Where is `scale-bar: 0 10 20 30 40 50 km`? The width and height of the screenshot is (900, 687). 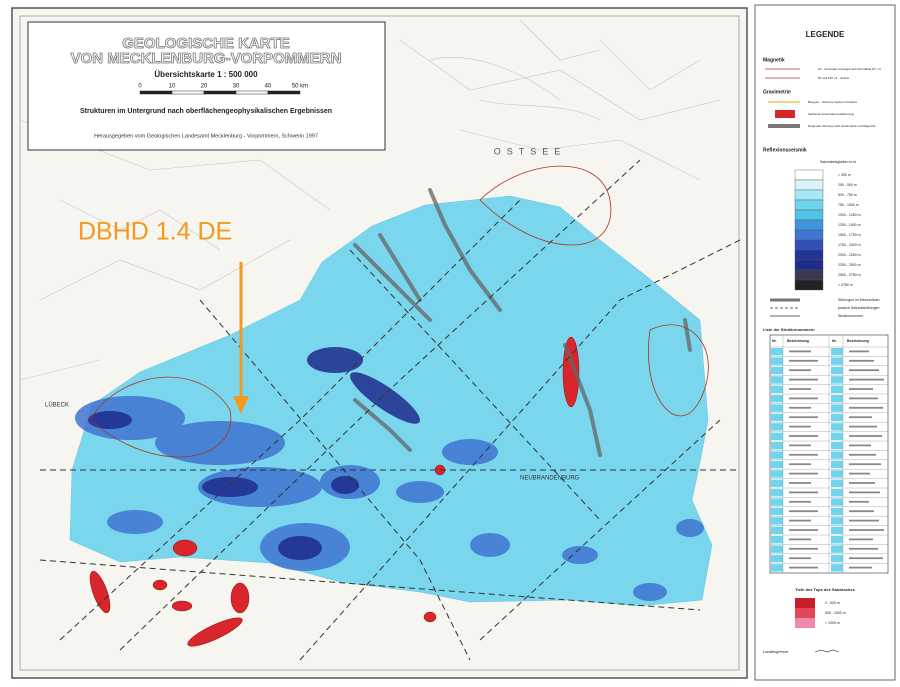 scale-bar: 0 10 20 30 40 50 km is located at coordinates (223, 89).